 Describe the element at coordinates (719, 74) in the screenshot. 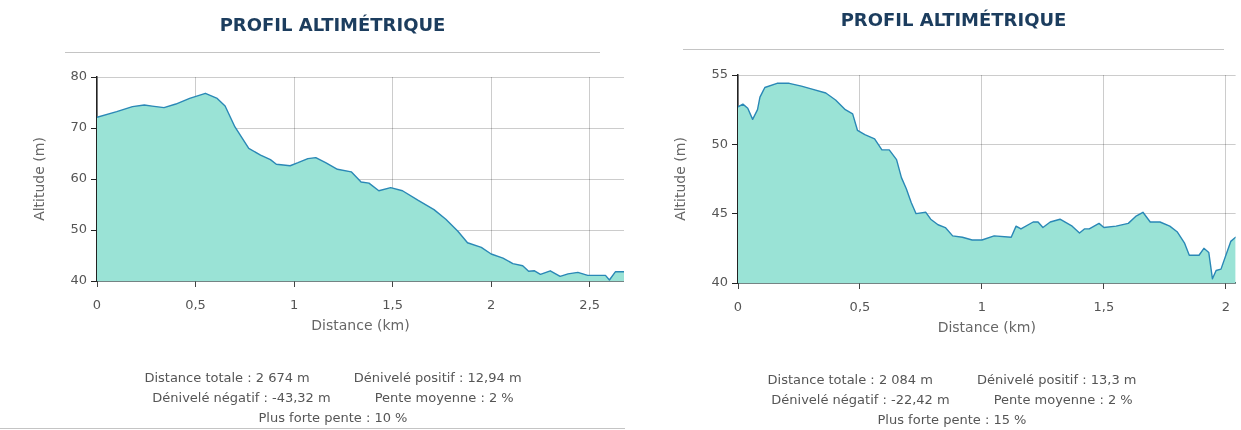

I see `y-tick-label: 55` at that location.